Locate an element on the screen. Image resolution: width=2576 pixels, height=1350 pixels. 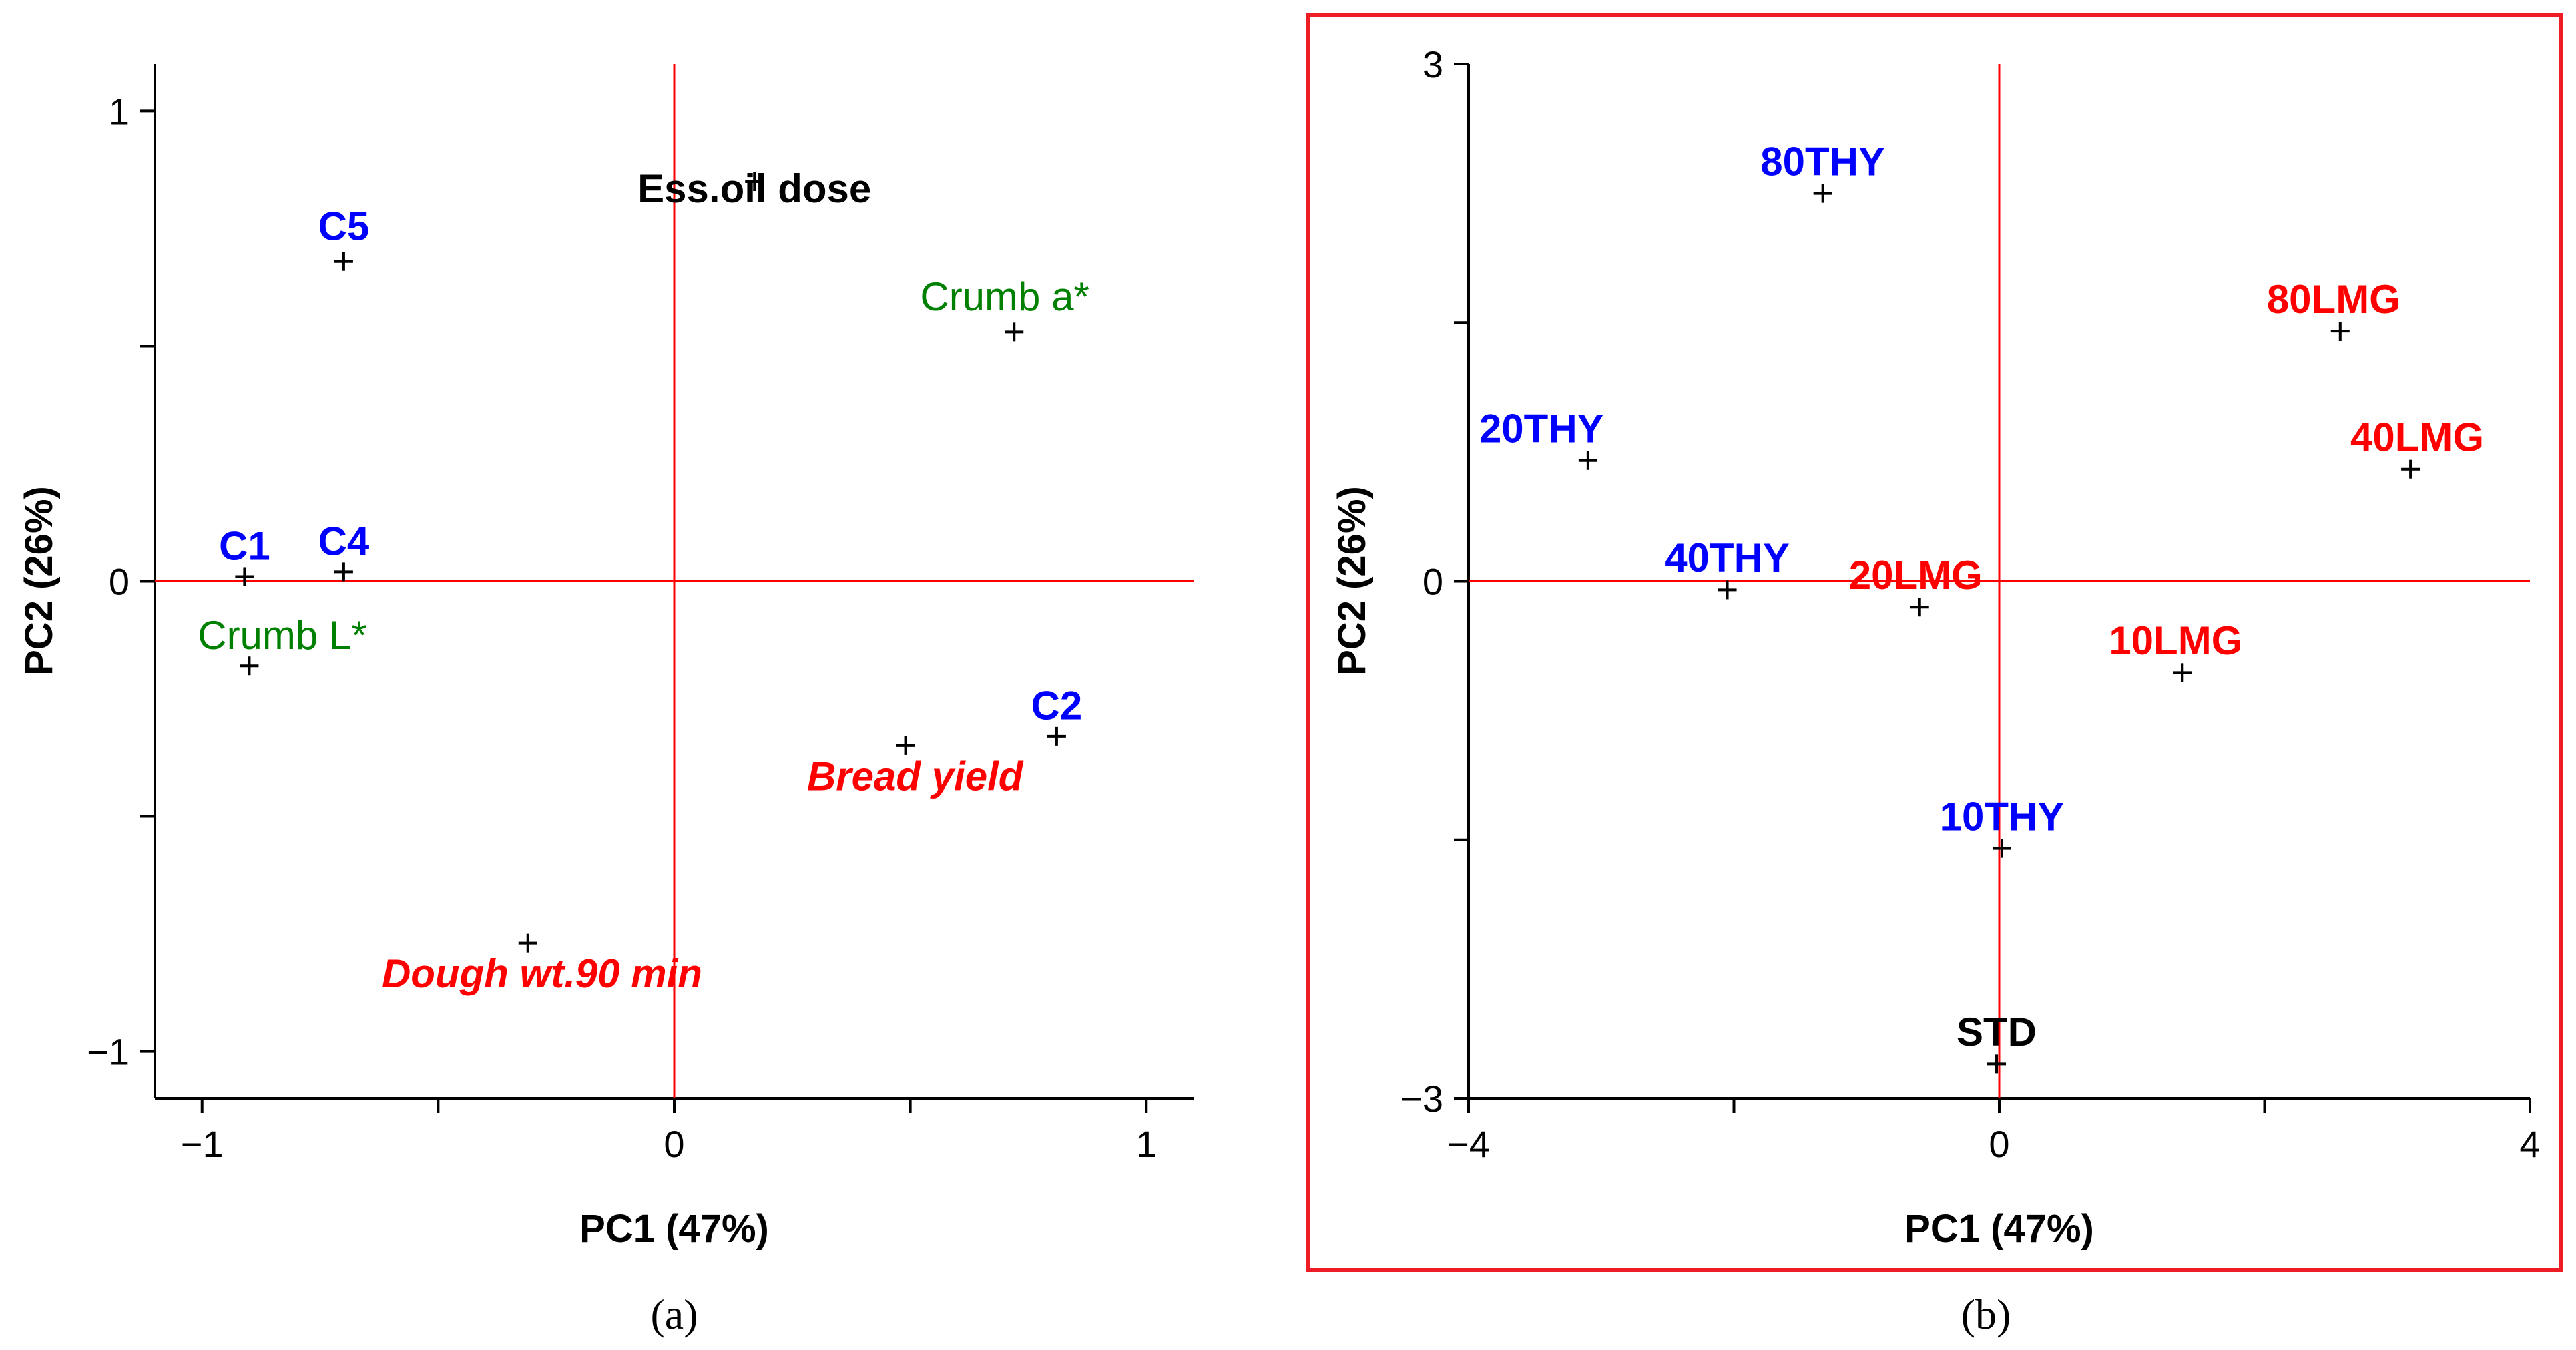
point-label: 20THY is located at coordinates (1541, 429).